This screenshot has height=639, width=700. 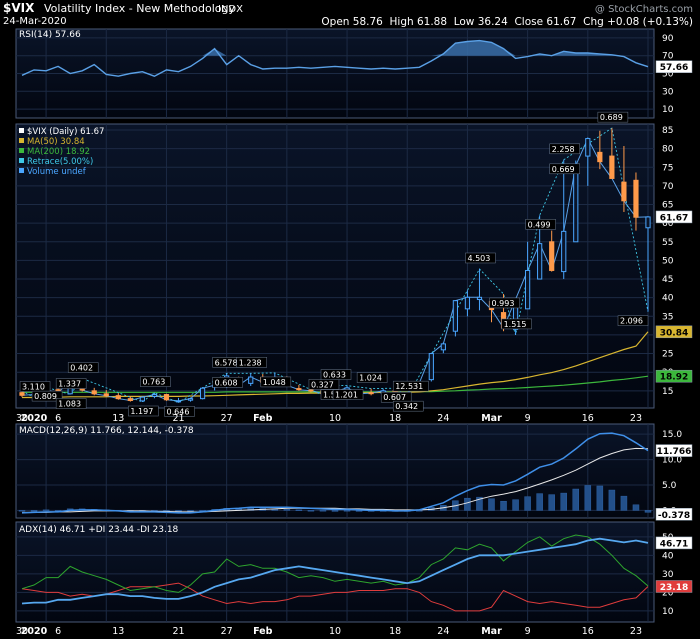 I want to click on retrace-label: 0.607, so click(x=394, y=397).